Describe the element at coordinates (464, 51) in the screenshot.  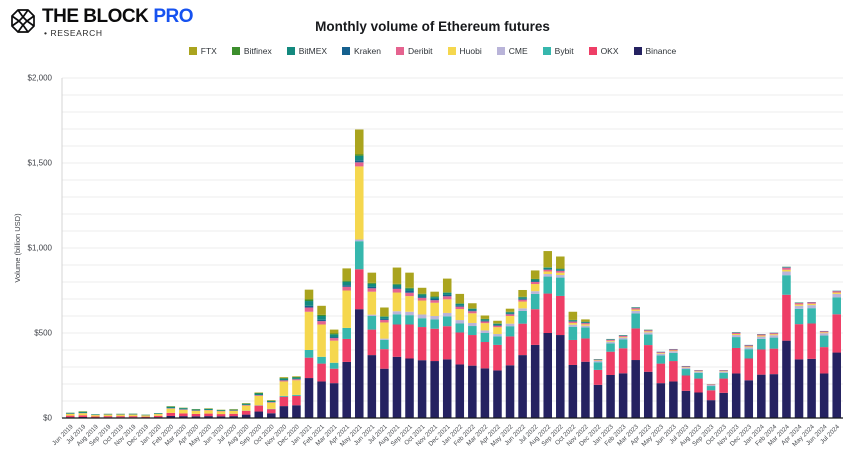
I see `legend-item-huobi: Huobi` at that location.